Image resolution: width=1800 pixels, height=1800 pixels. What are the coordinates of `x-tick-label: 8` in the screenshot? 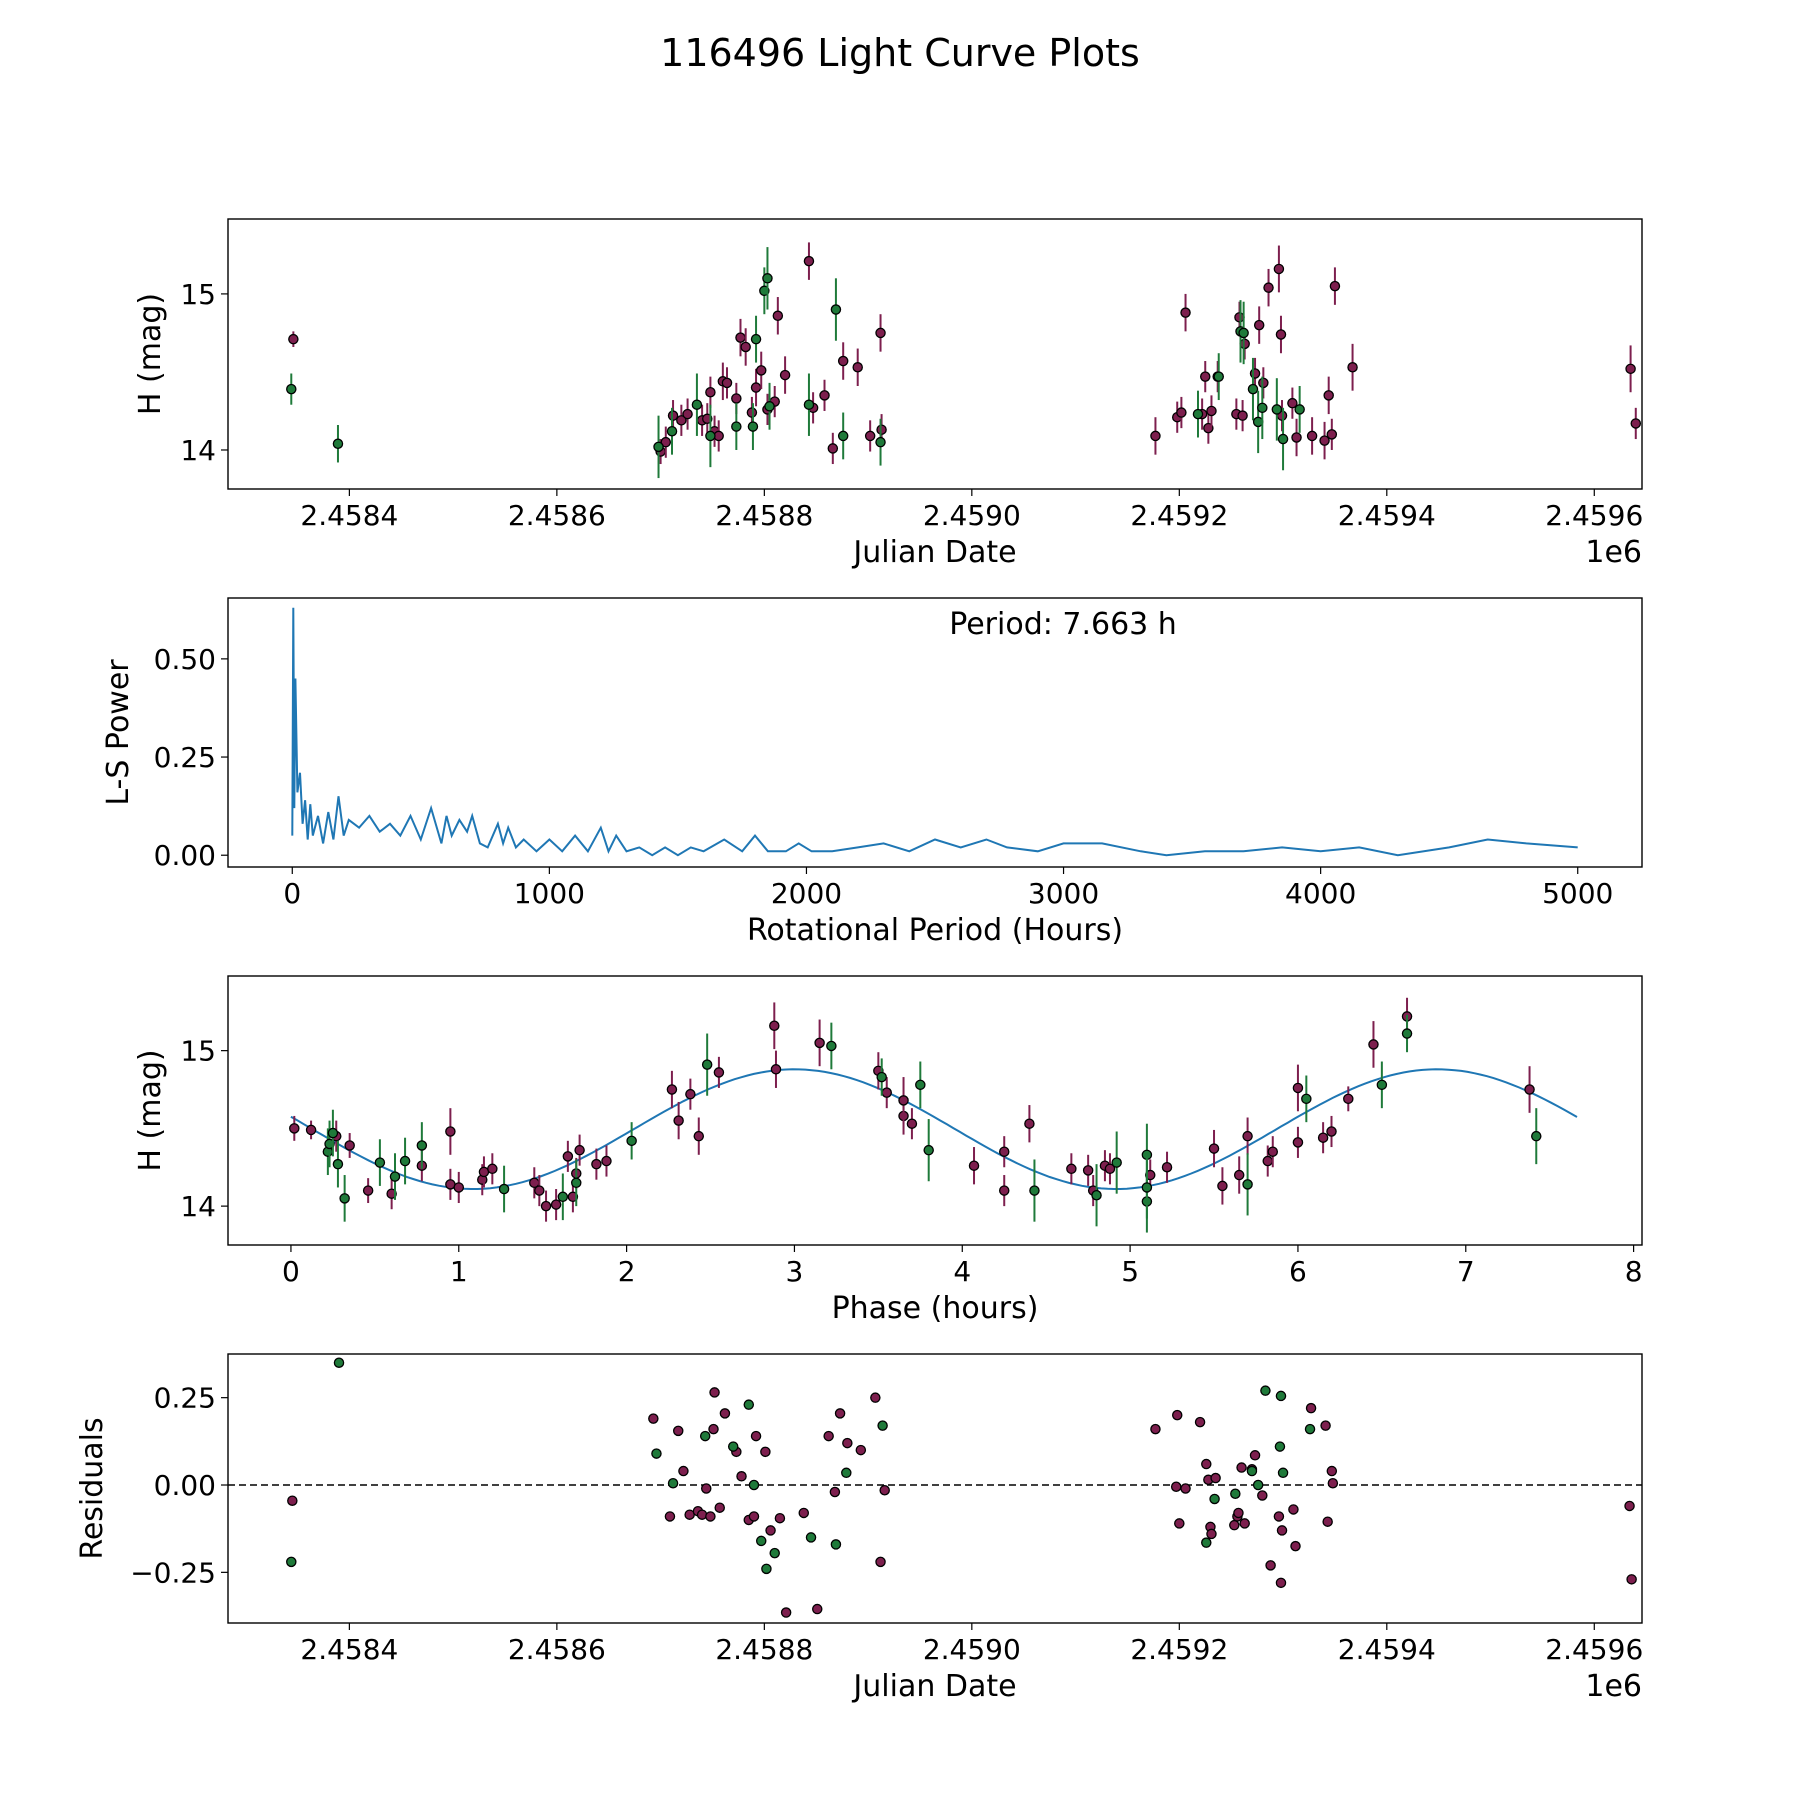 It's located at (1634, 1271).